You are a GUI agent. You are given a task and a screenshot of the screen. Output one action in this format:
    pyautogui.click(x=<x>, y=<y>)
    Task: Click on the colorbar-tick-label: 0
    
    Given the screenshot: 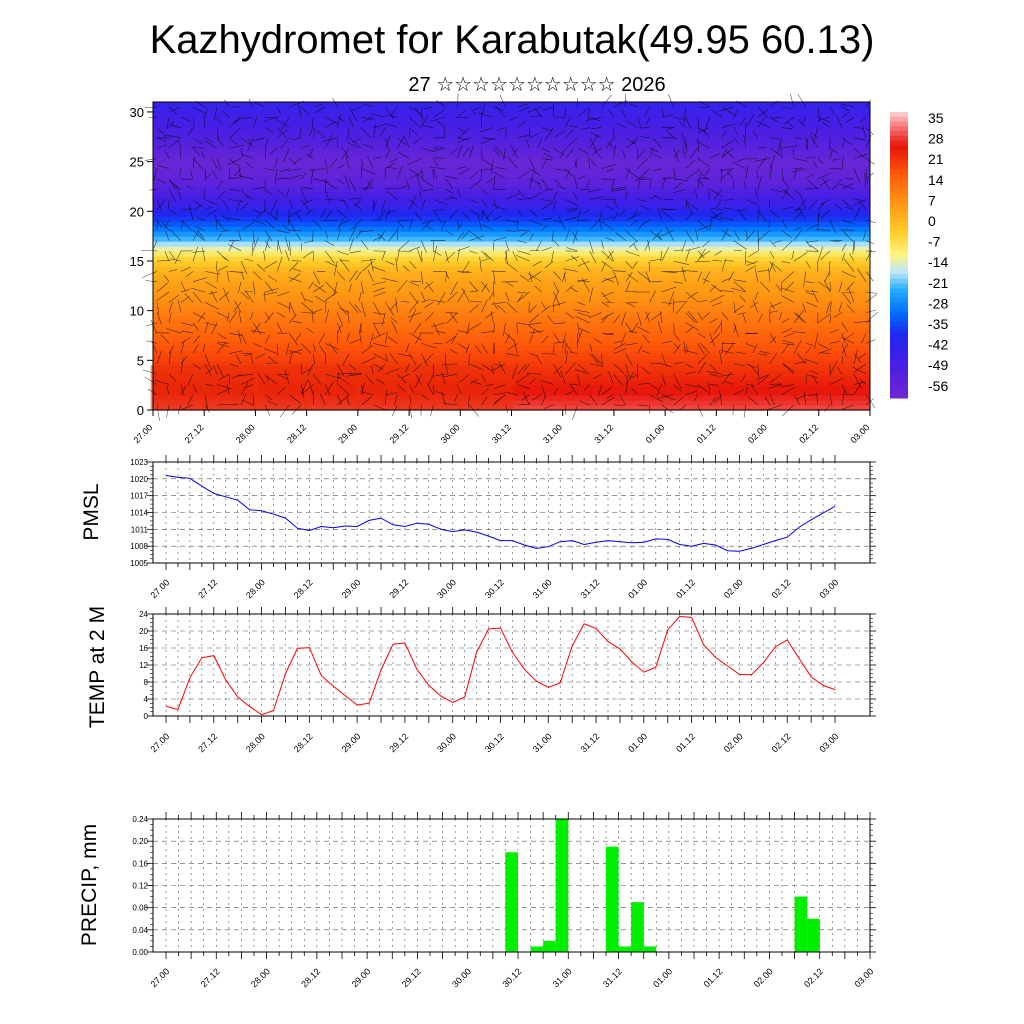 What is the action you would take?
    pyautogui.click(x=932, y=221)
    